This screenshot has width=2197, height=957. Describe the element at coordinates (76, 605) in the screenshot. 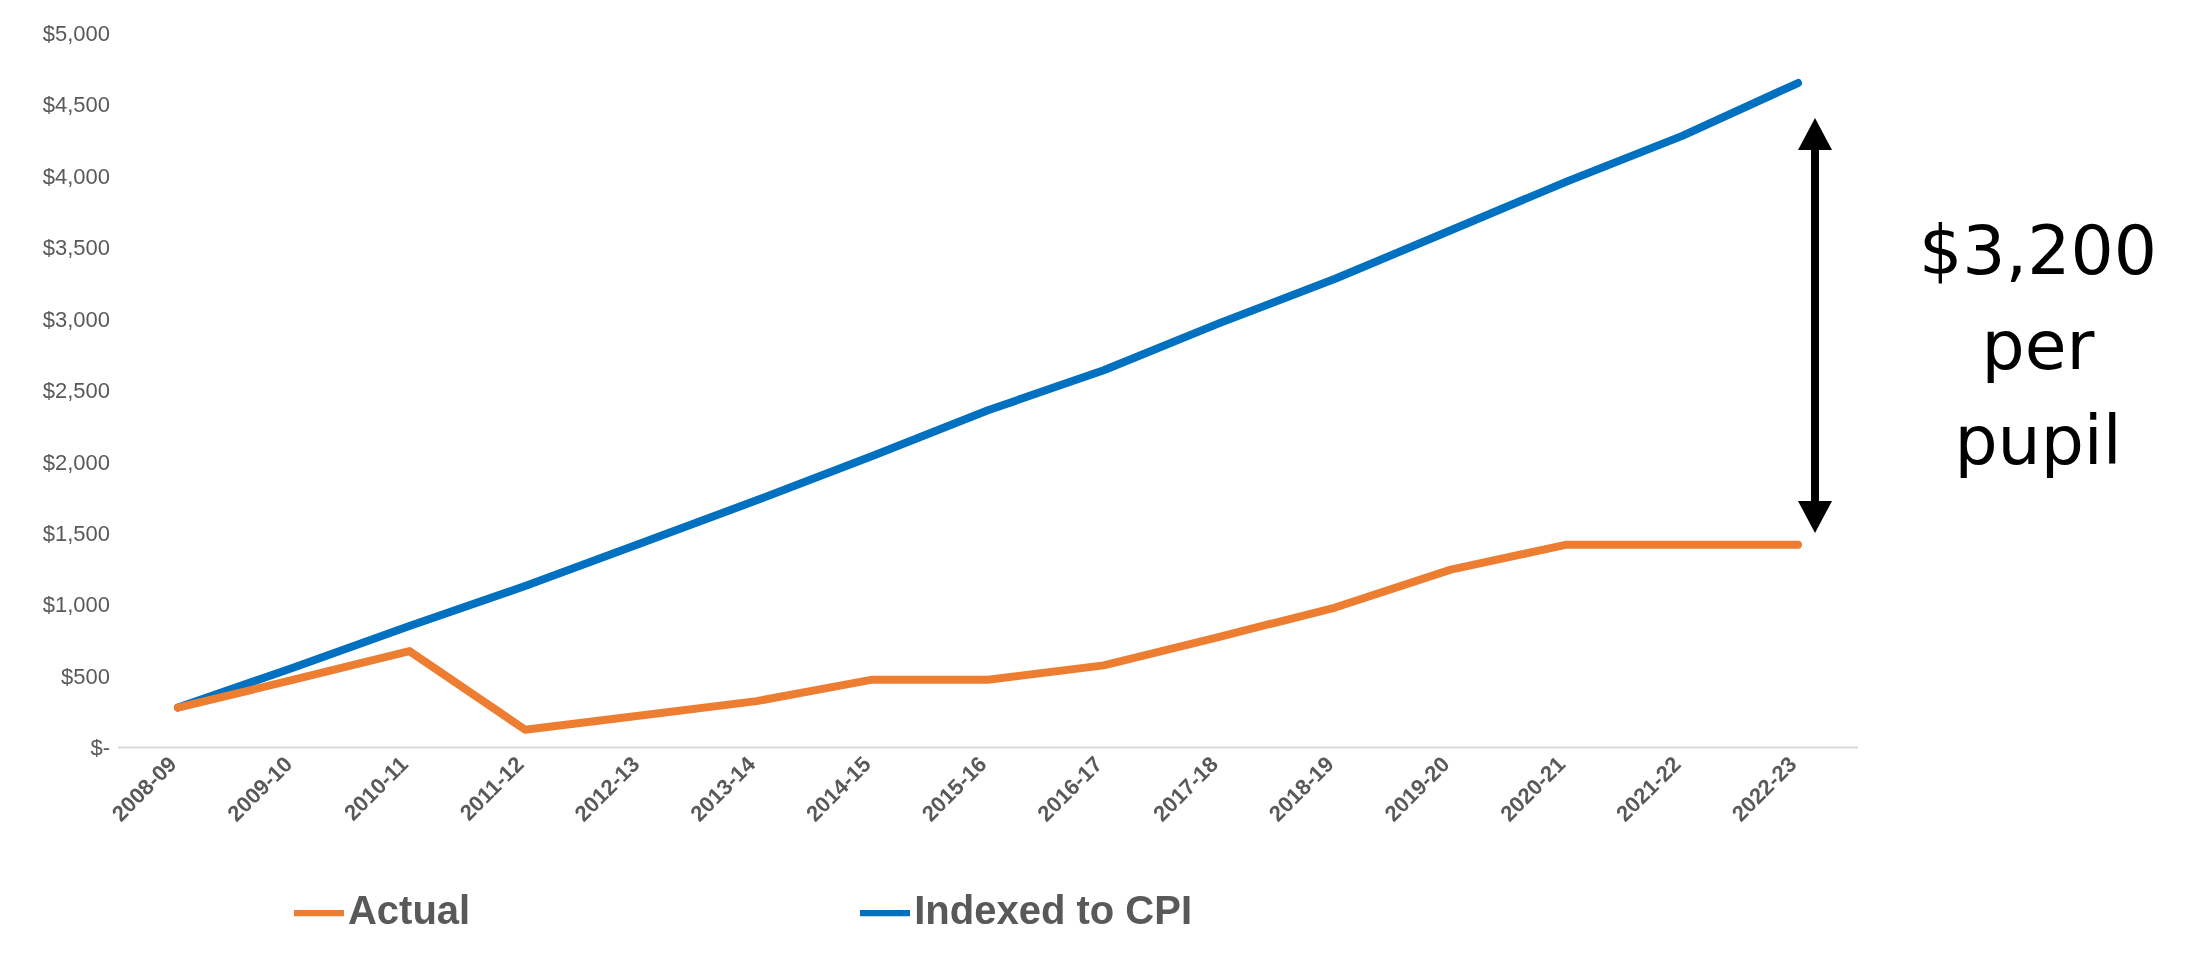

I see `y-tick-label: $1,000` at that location.